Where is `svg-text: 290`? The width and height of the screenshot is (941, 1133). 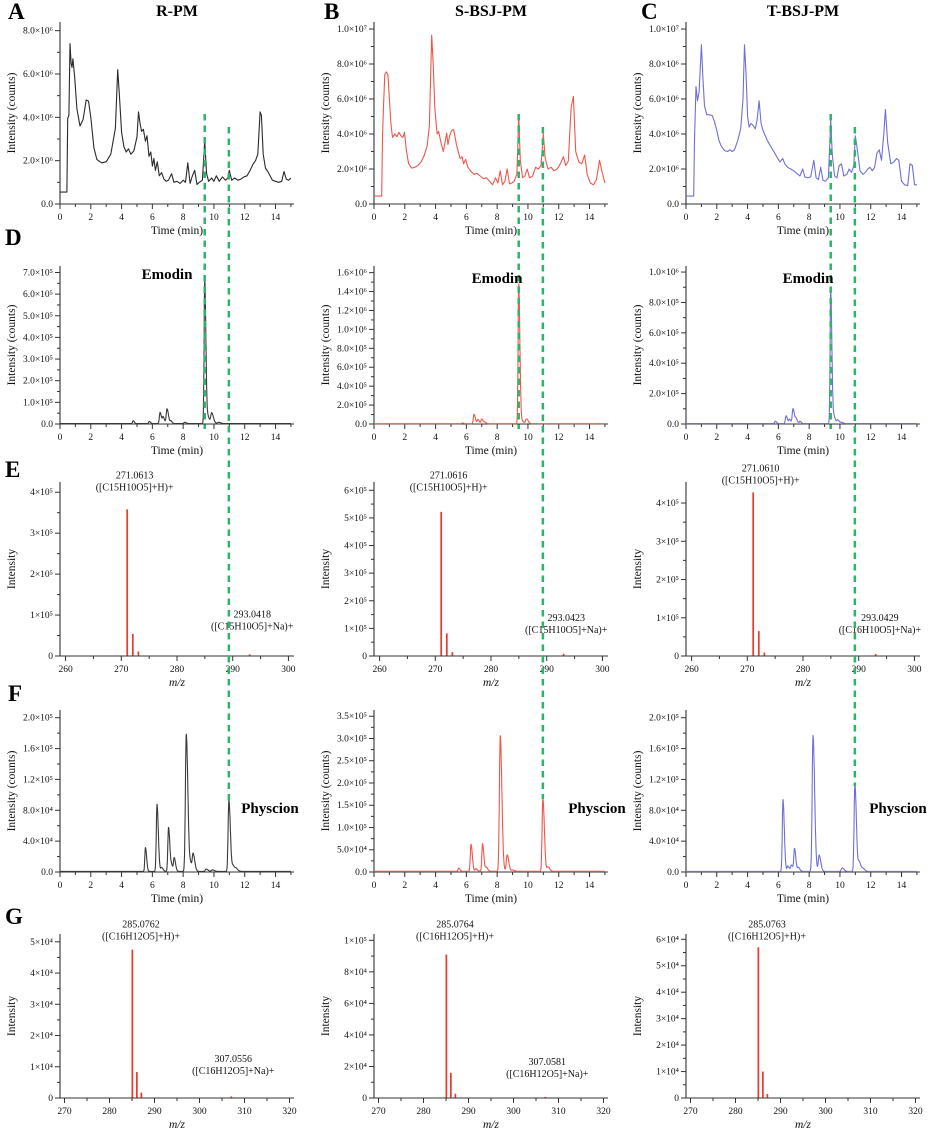 svg-text: 290 is located at coordinates (233, 670).